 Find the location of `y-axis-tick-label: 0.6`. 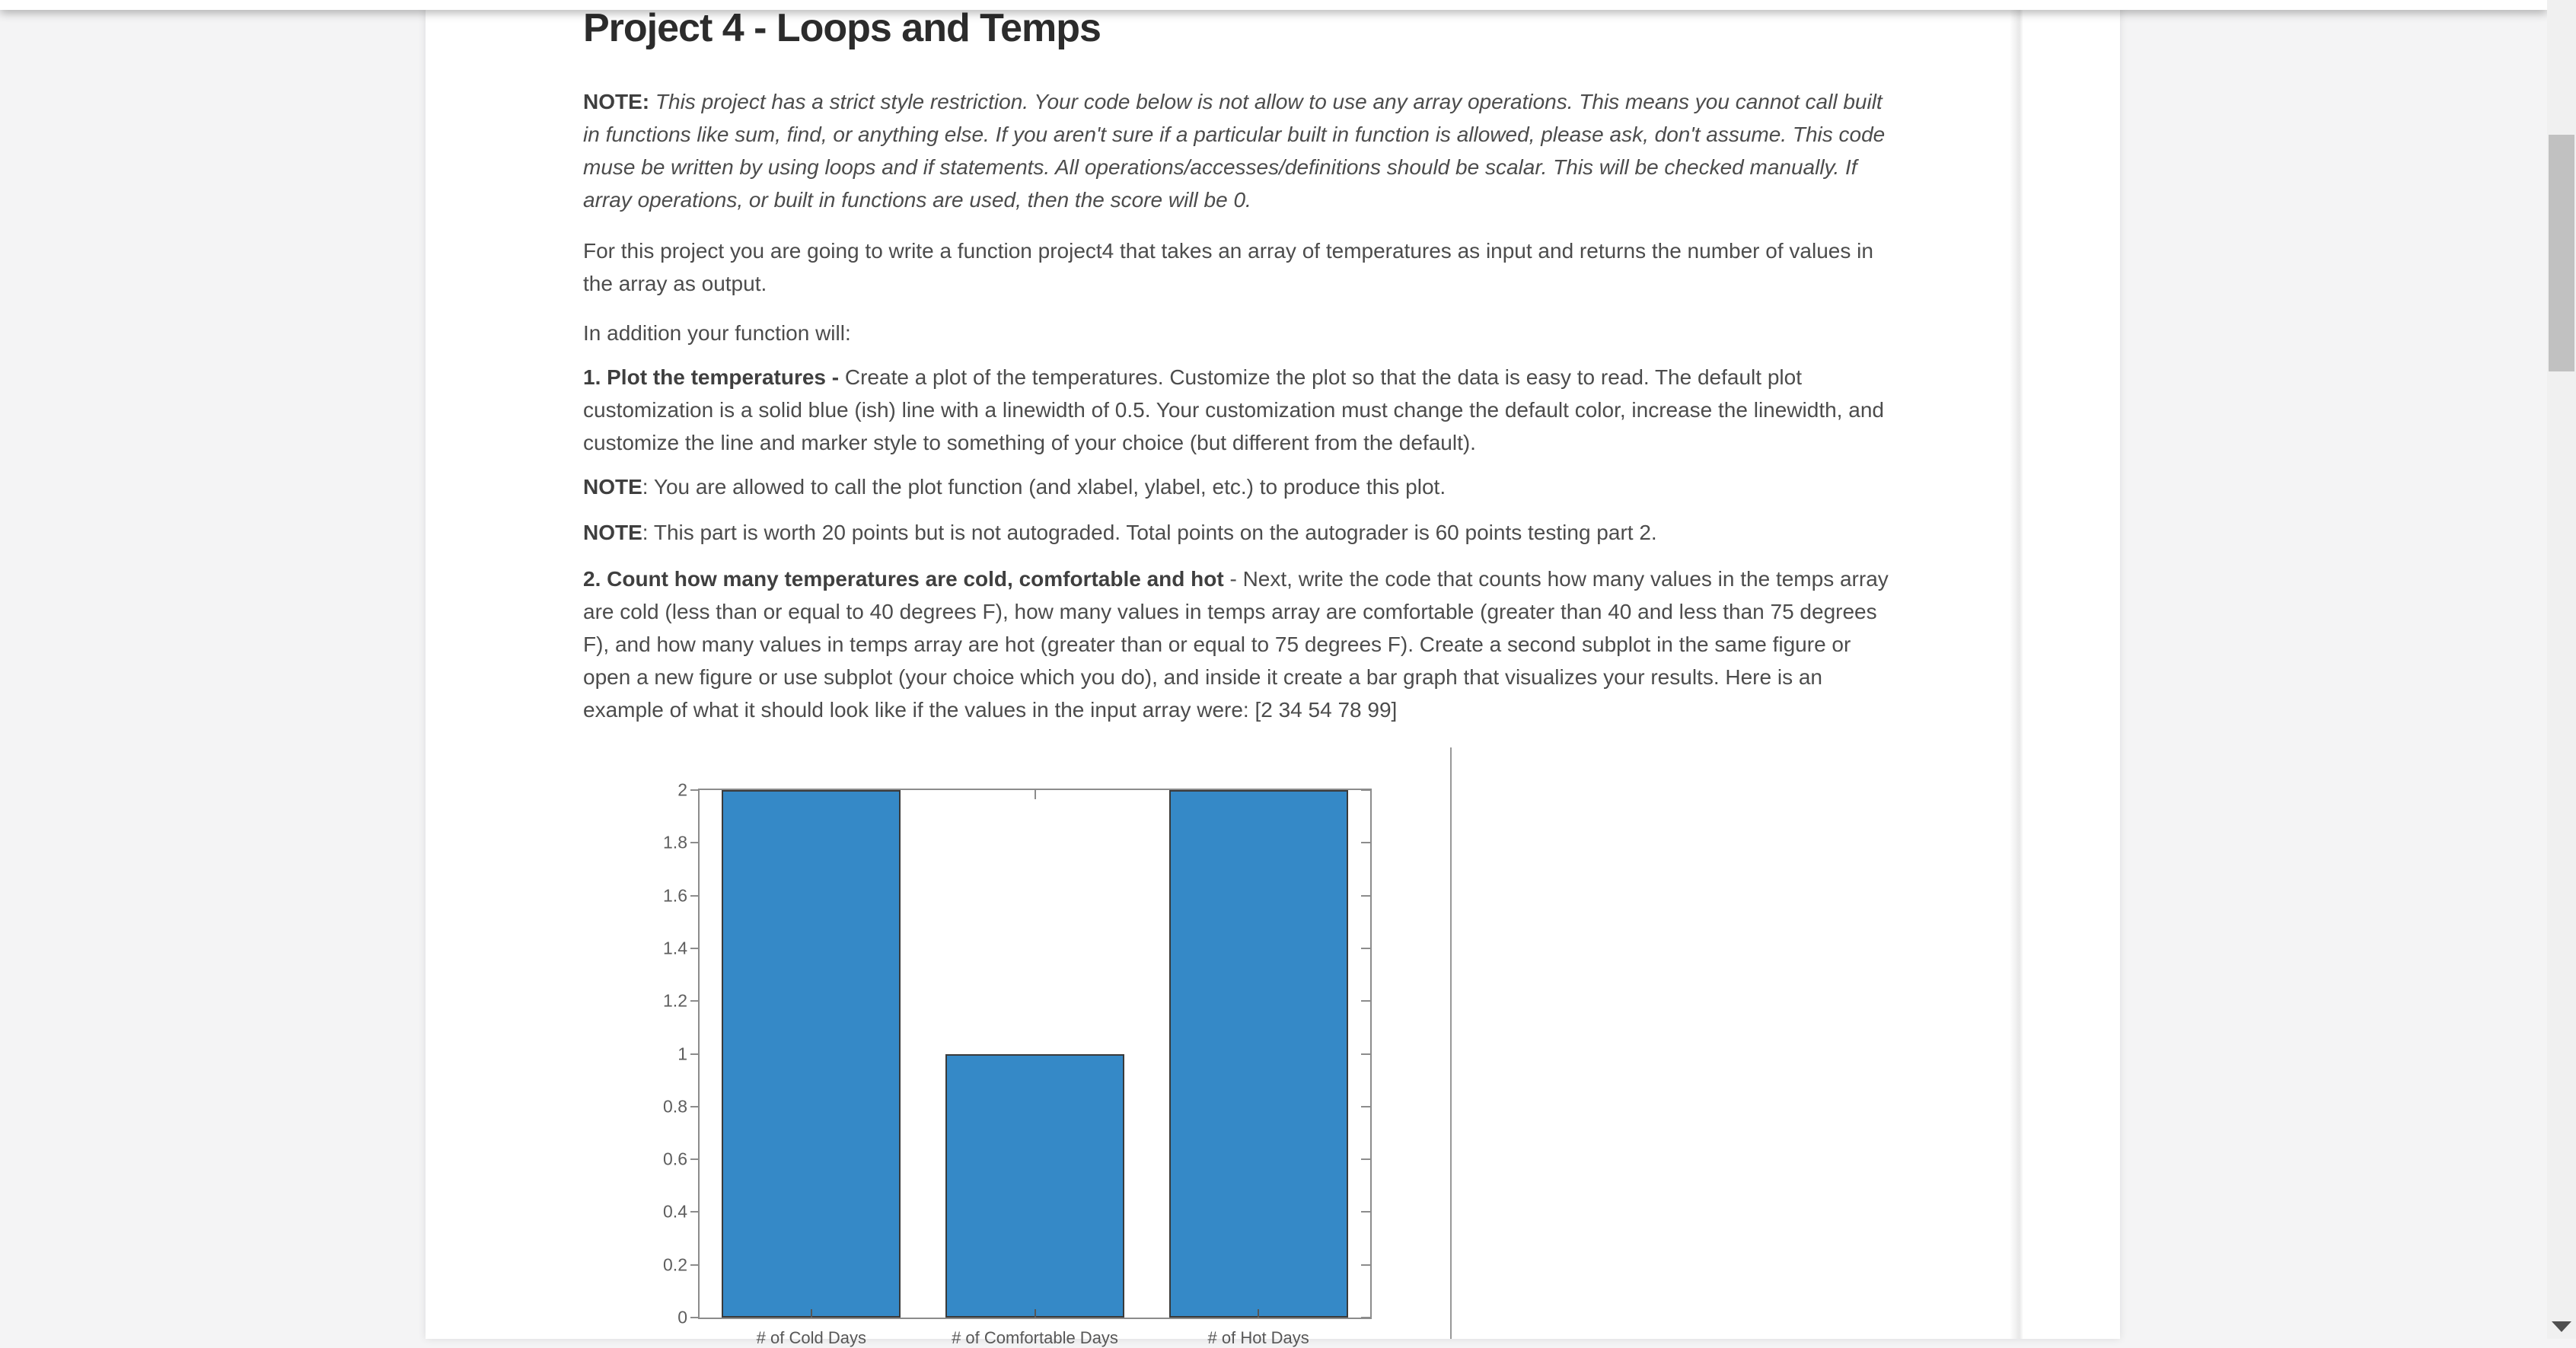

y-axis-tick-label: 0.6 is located at coordinates (675, 1159).